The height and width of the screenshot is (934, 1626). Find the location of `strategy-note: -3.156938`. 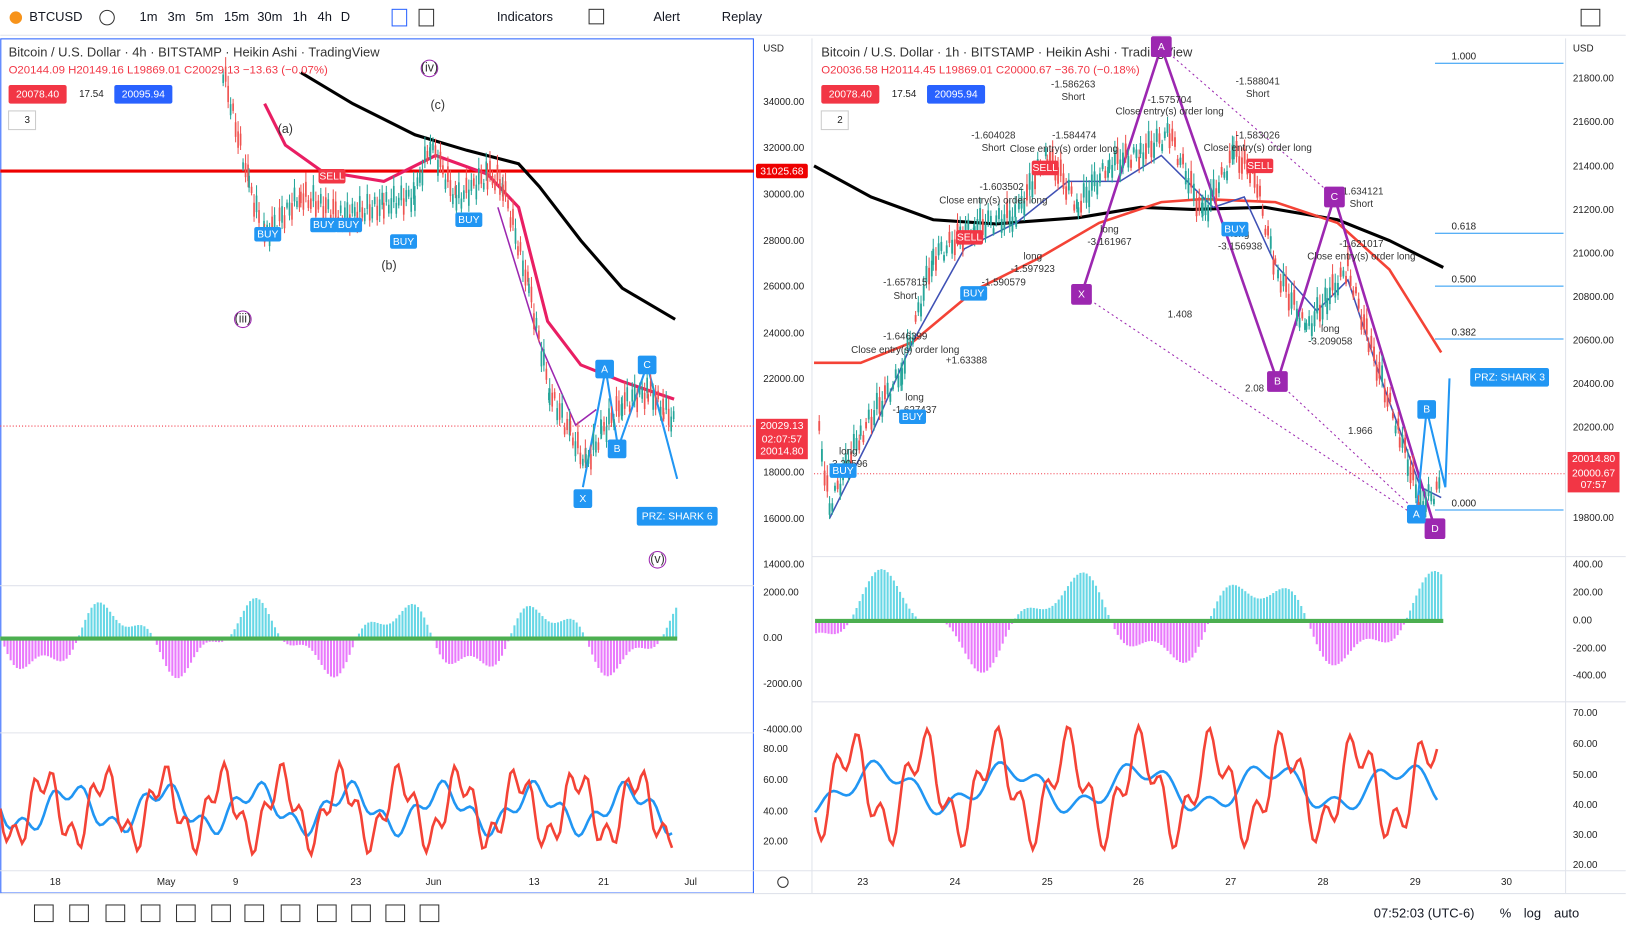

strategy-note: -3.156938 is located at coordinates (1240, 246).